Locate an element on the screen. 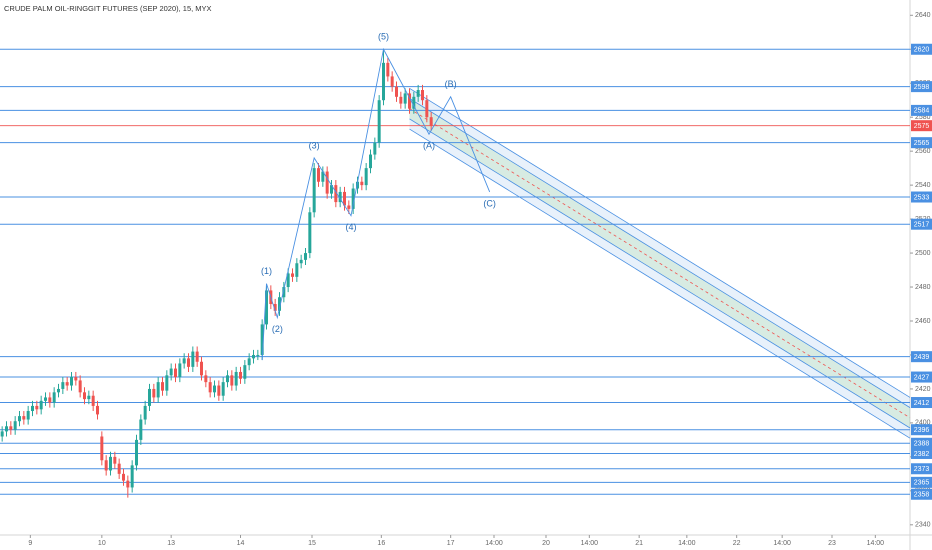 This screenshot has height=550, width=932. level-label: 2439 is located at coordinates (922, 357).